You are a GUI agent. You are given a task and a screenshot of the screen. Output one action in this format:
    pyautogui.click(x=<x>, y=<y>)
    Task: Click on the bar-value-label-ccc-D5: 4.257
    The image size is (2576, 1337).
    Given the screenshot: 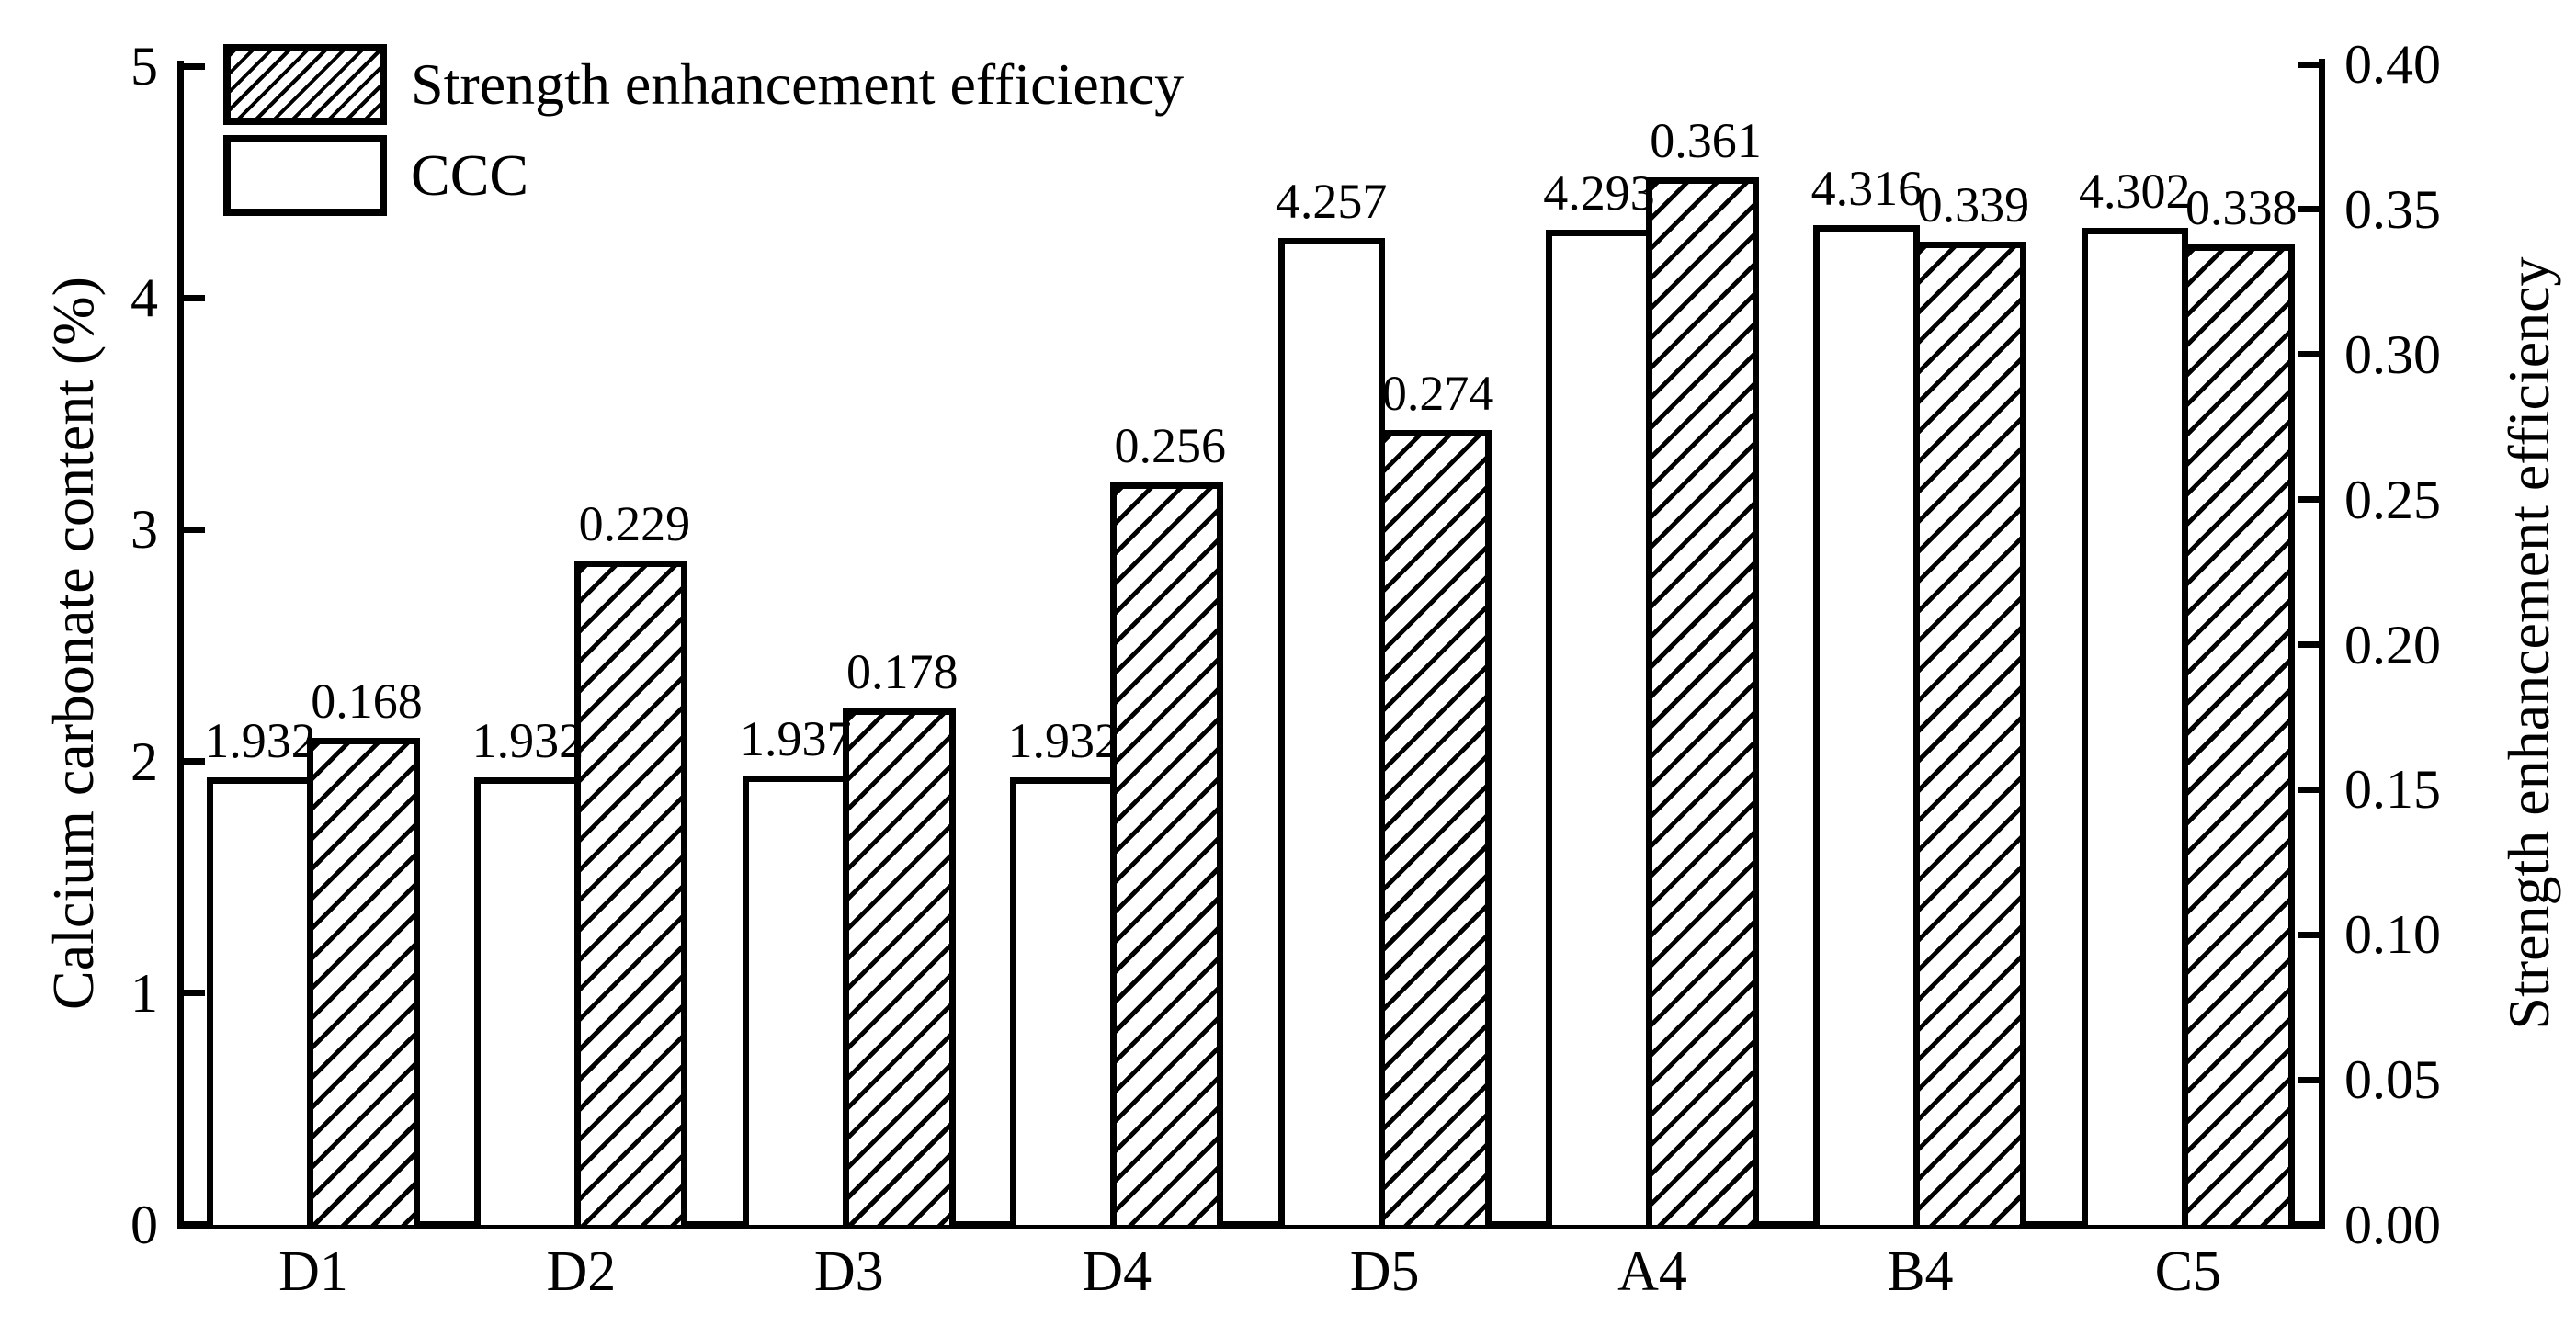 What is the action you would take?
    pyautogui.click(x=1331, y=202)
    